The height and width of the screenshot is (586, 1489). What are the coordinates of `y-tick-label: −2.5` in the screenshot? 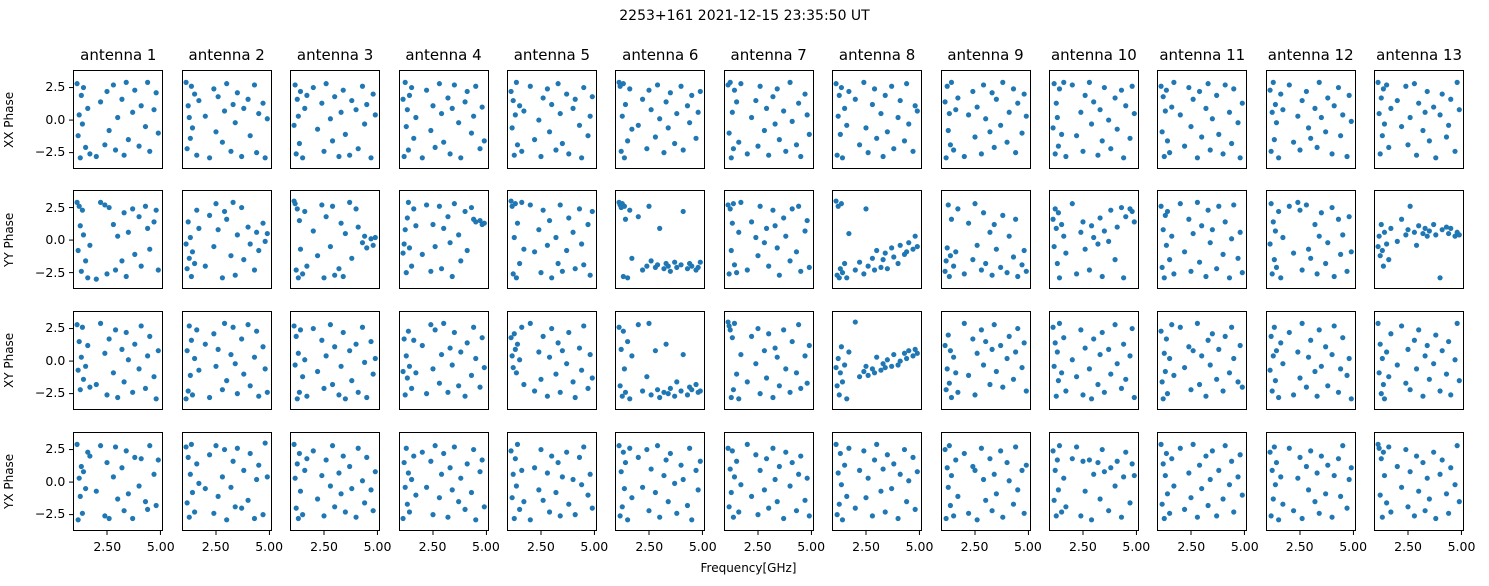 It's located at (50, 152).